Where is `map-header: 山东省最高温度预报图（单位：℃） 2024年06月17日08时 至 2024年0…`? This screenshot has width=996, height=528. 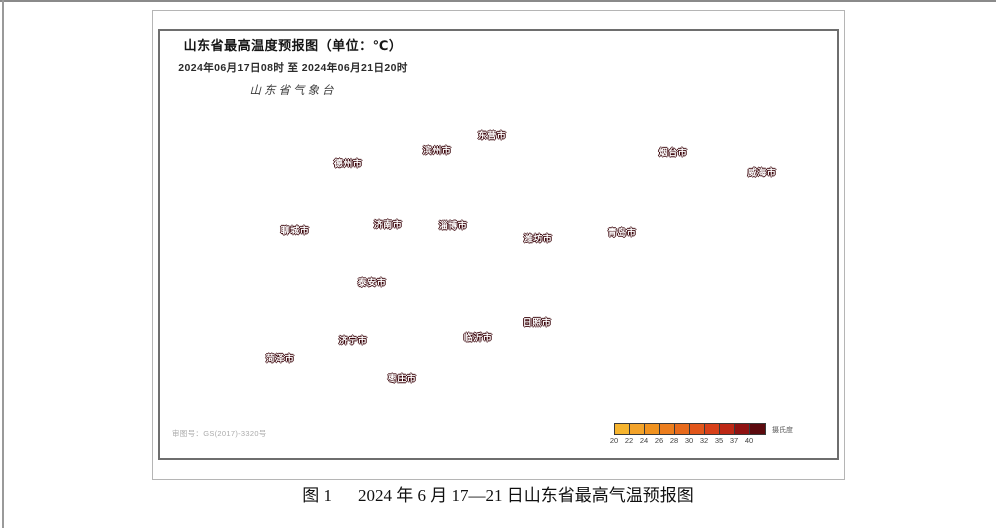 map-header: 山东省最高温度预报图（单位：℃） 2024年06月17日08时 至 2024年0… is located at coordinates (293, 66).